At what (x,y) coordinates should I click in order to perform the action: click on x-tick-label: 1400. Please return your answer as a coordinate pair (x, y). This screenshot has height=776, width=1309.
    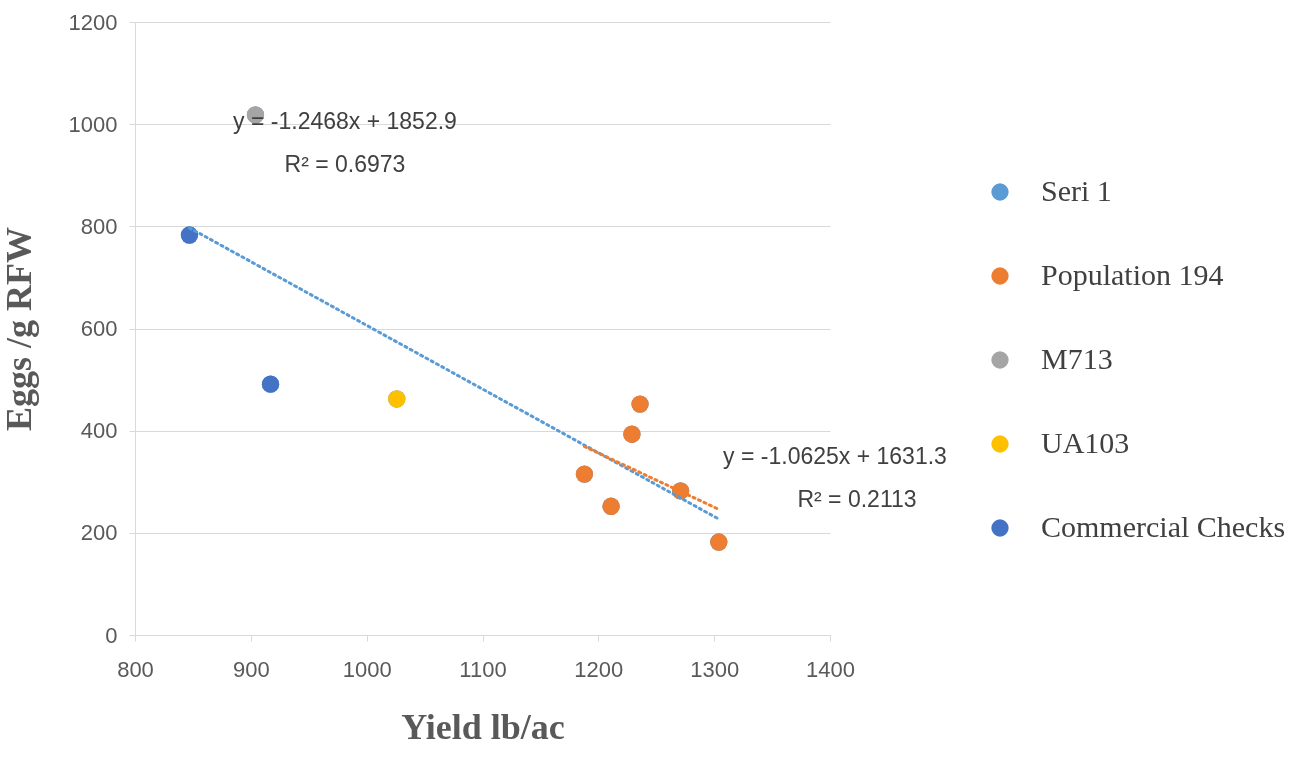
    Looking at the image, I should click on (830, 669).